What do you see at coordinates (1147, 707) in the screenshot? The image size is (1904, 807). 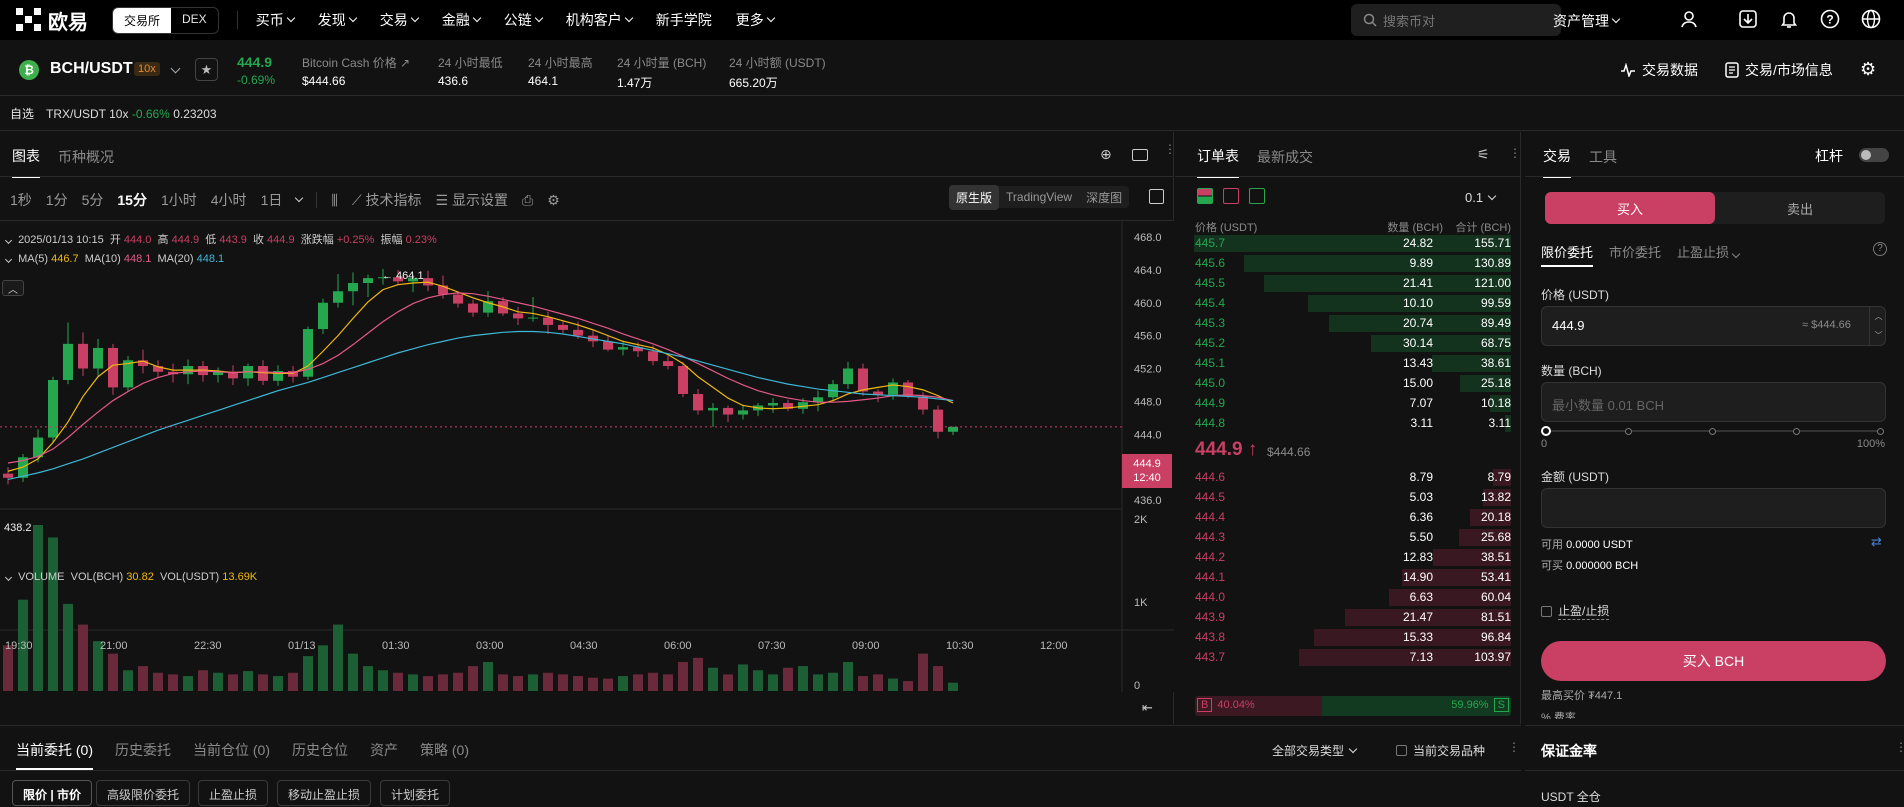 I see `time-scale-icon: ⇤` at bounding box center [1147, 707].